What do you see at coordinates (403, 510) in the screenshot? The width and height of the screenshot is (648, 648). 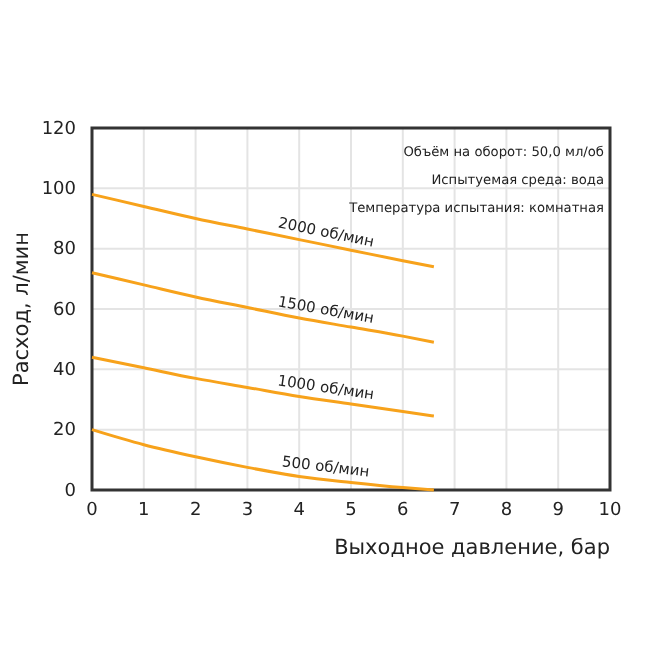 I see `x-tick-label: 6` at bounding box center [403, 510].